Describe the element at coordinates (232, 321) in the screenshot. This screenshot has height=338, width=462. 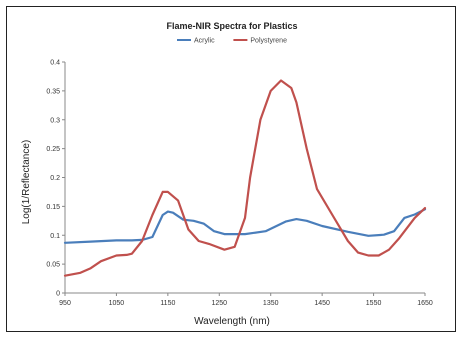
I see `x-axis-title: Wavelength (nm)` at that location.